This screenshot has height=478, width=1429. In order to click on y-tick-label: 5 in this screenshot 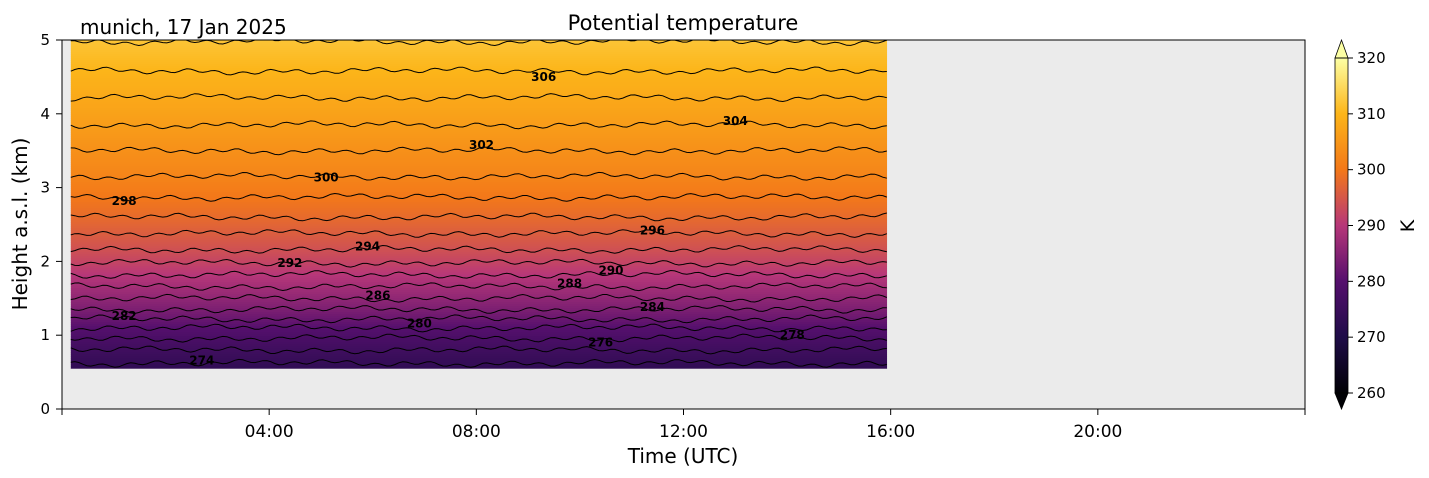, I will do `click(45, 40)`.